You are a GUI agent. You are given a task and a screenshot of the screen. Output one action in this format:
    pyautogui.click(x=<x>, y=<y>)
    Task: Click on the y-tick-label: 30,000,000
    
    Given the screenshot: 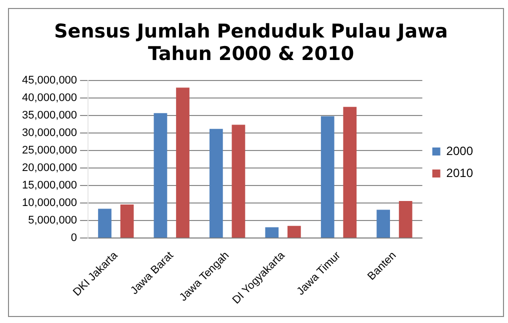 What is the action you would take?
    pyautogui.click(x=50, y=133)
    